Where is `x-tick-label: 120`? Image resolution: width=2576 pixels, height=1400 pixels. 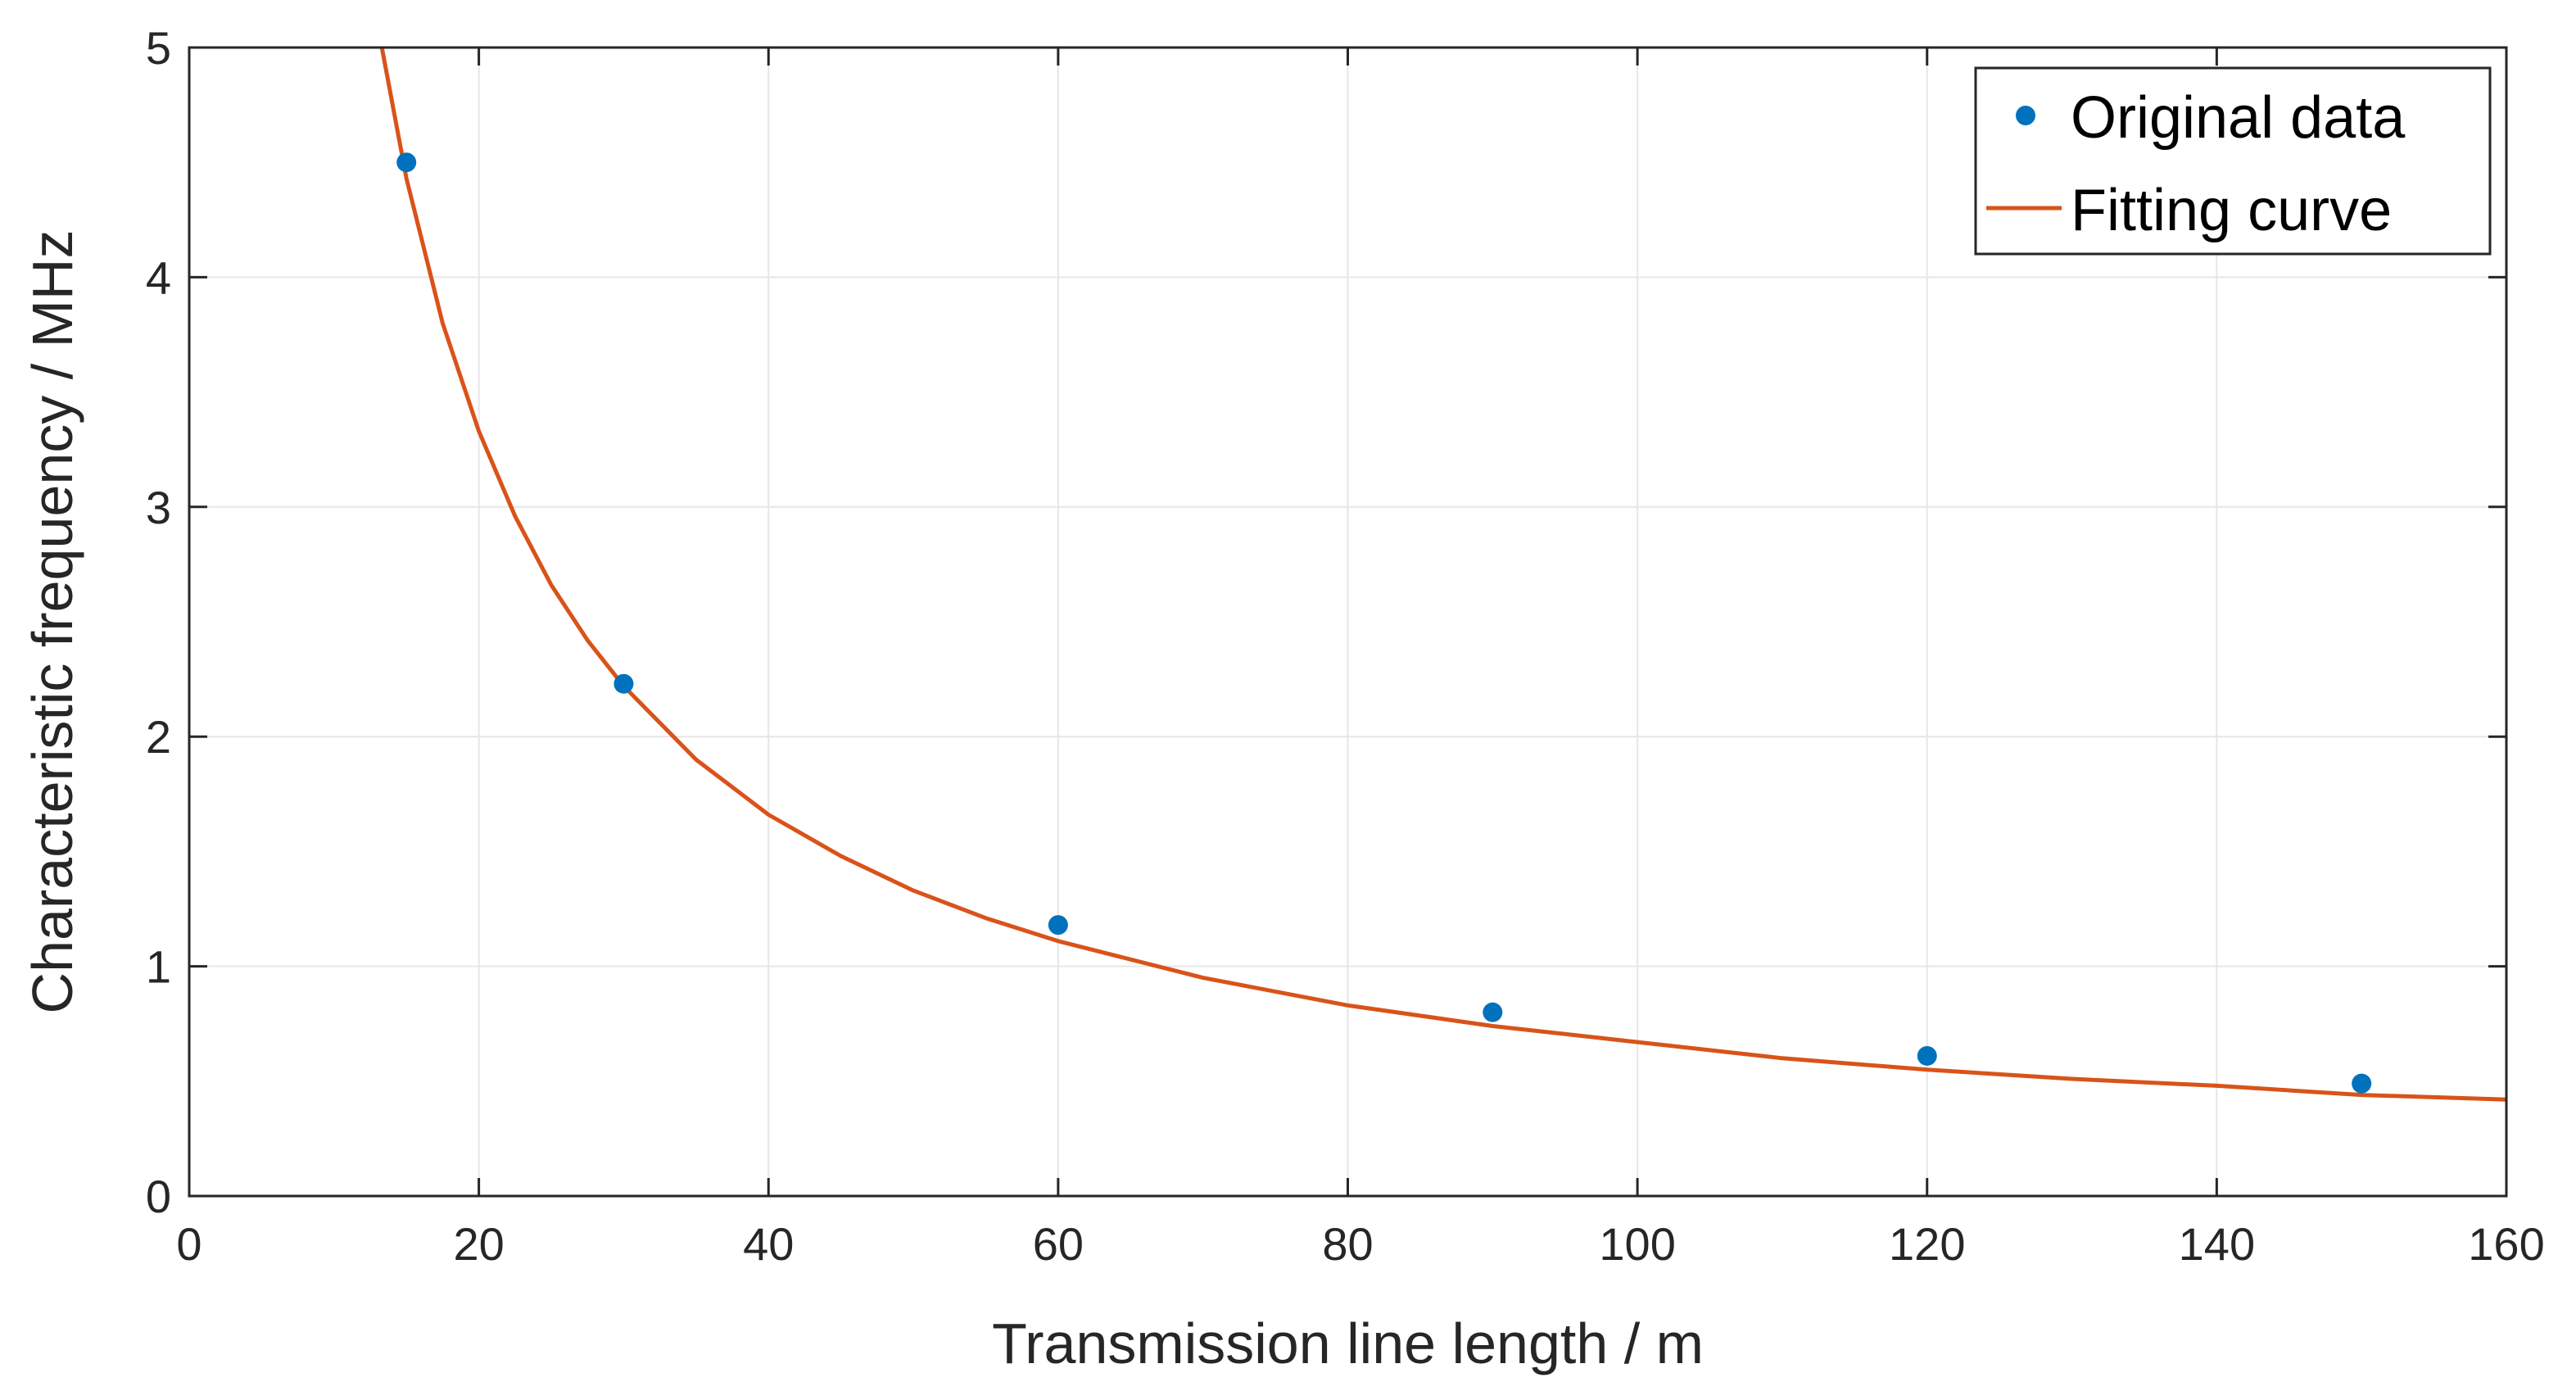
x-tick-label: 120 is located at coordinates (1927, 1244).